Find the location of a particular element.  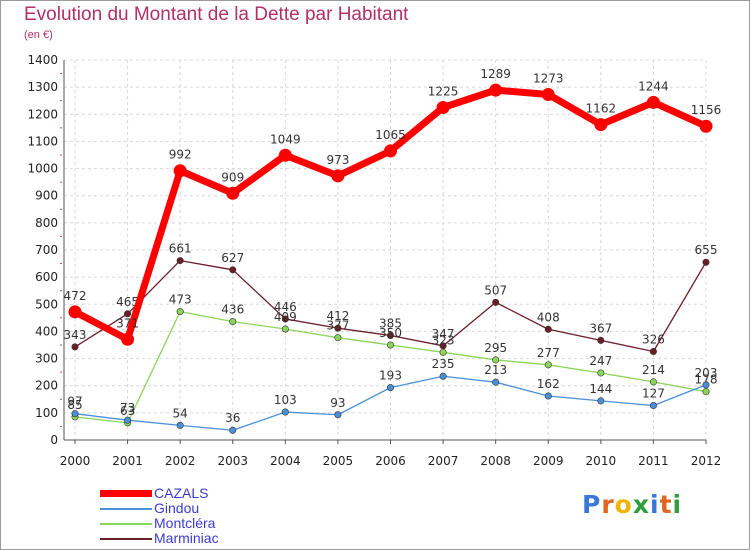

x-tick-label: 2004 is located at coordinates (285, 461).